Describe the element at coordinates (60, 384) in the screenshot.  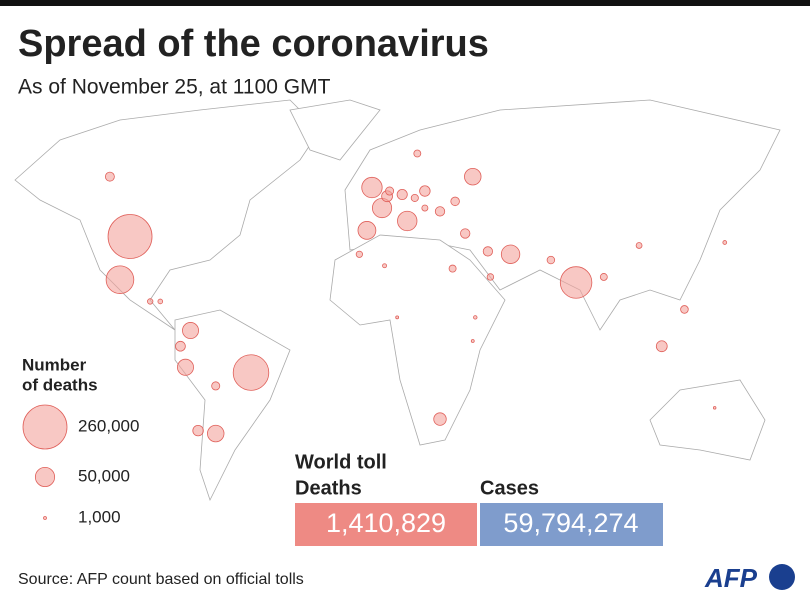
I see `legend-title: of deaths` at that location.